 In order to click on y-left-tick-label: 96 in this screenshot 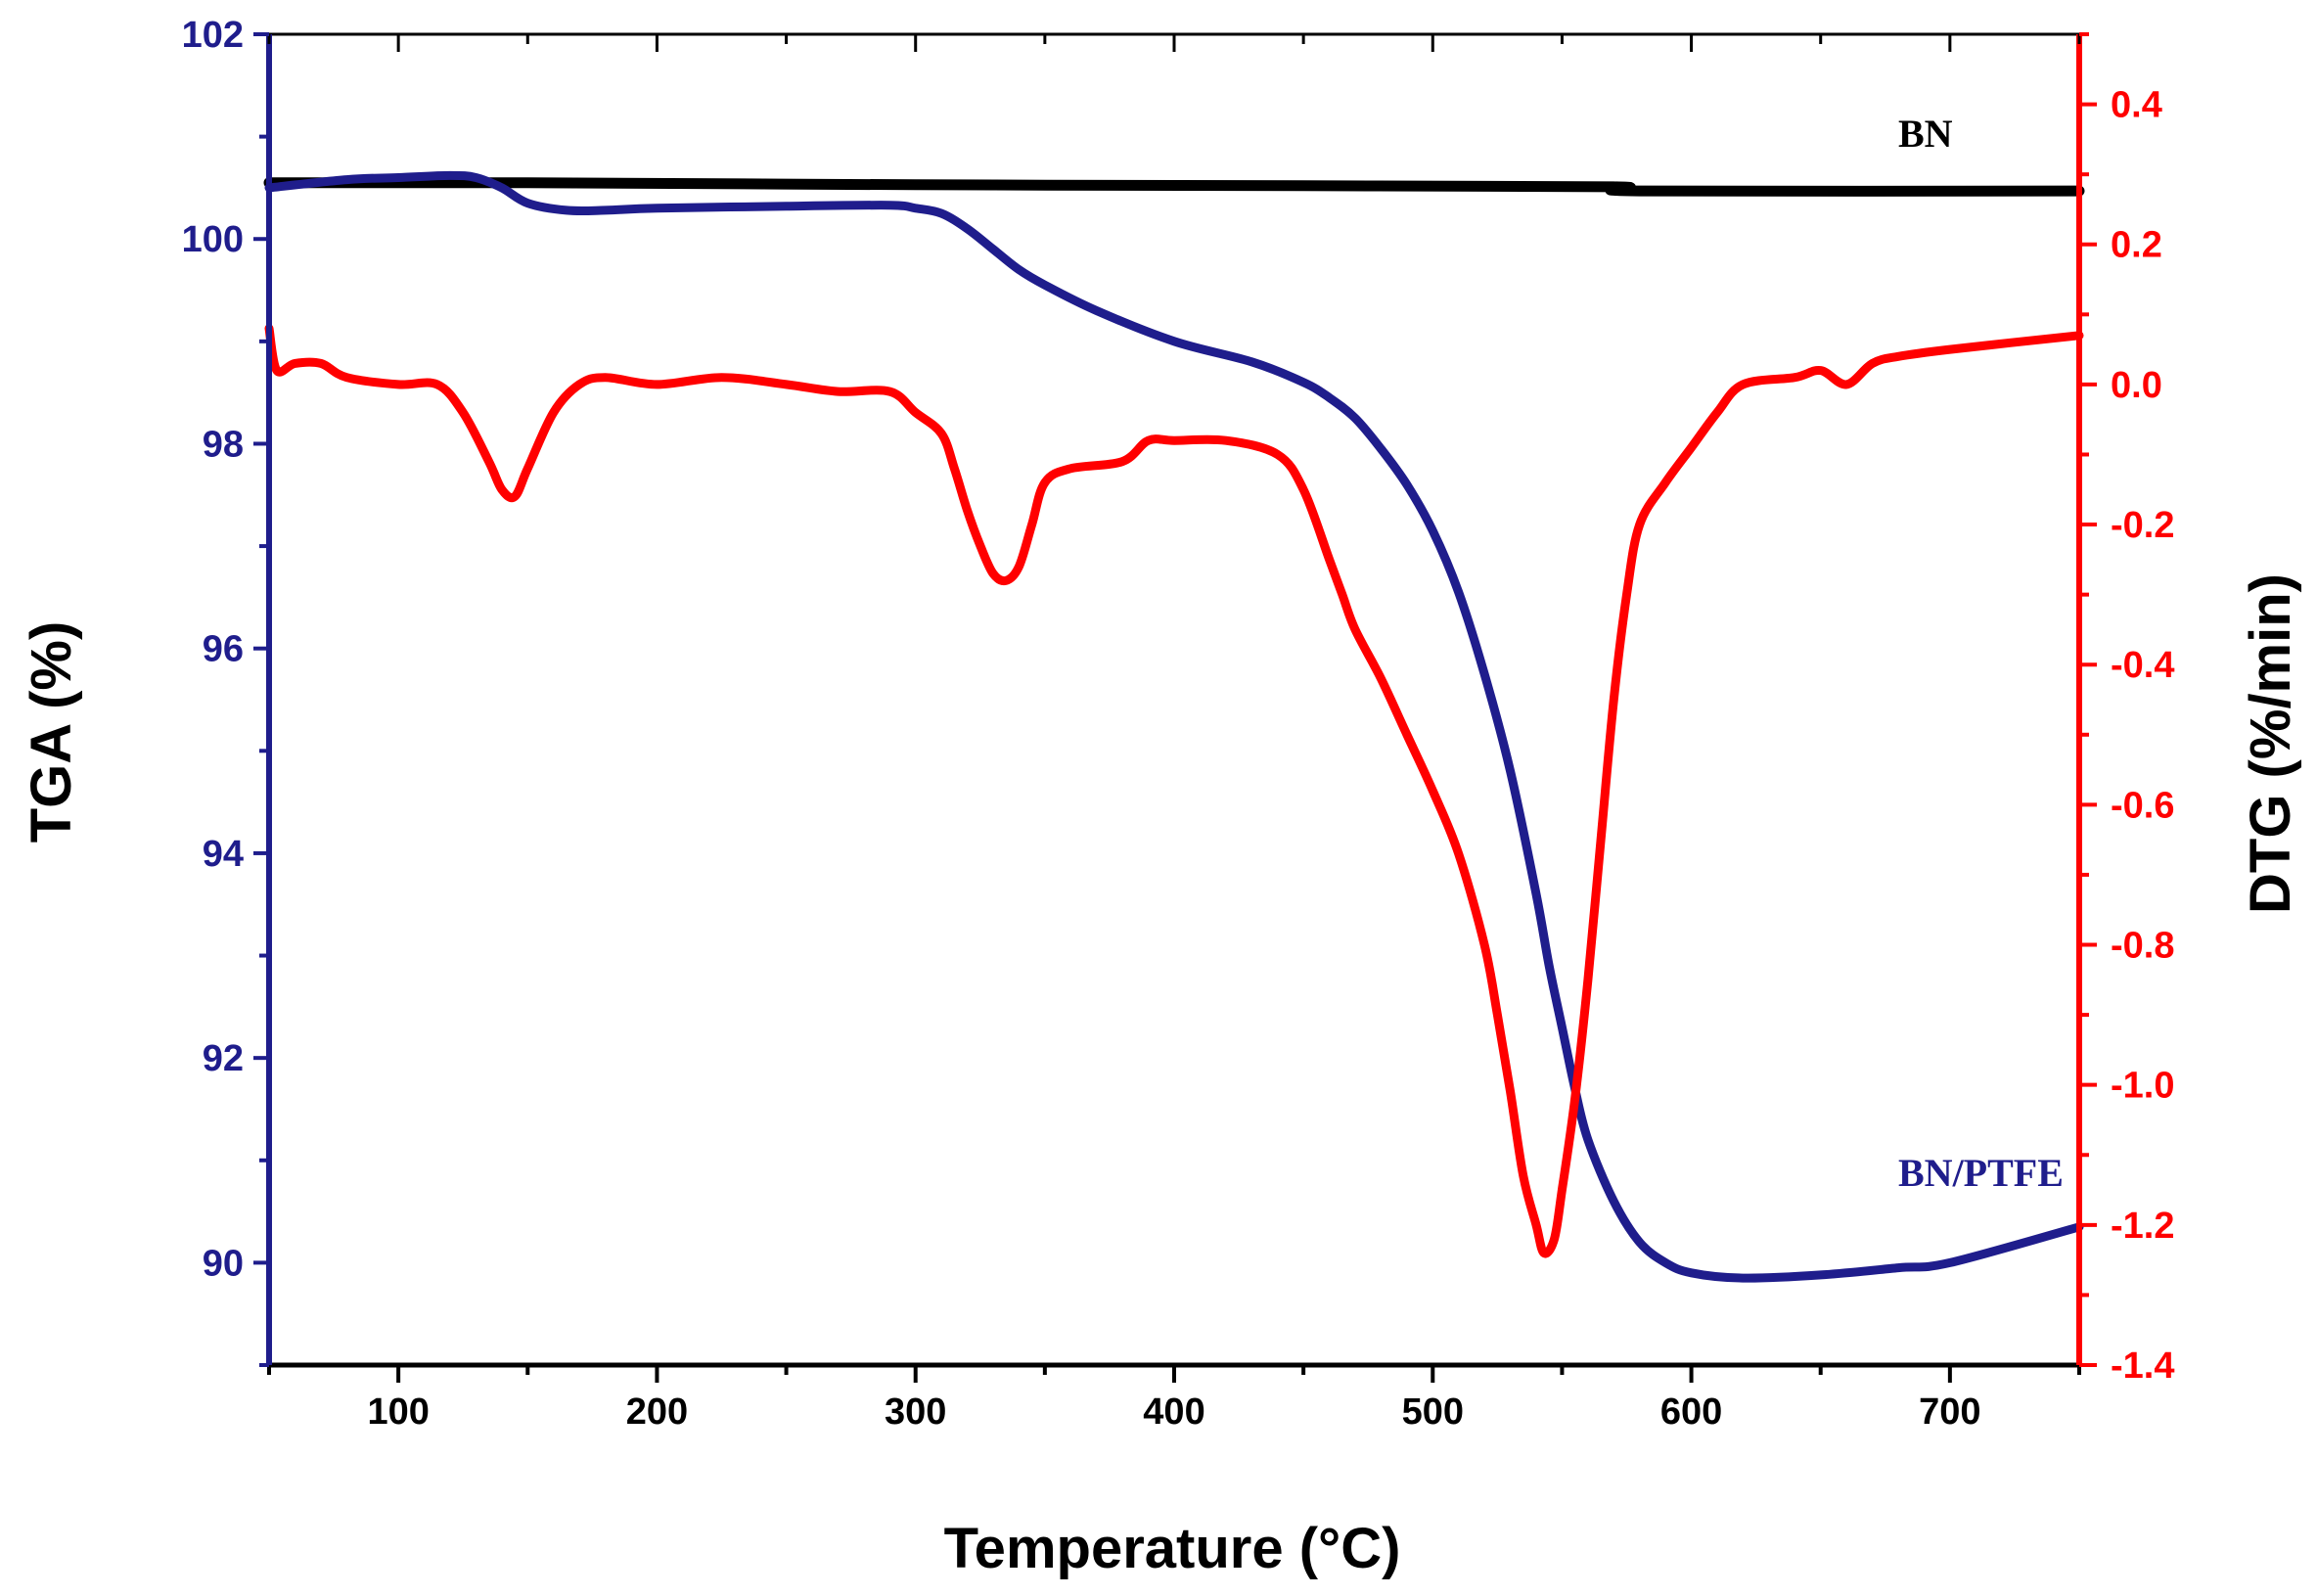, I will do `click(223, 649)`.